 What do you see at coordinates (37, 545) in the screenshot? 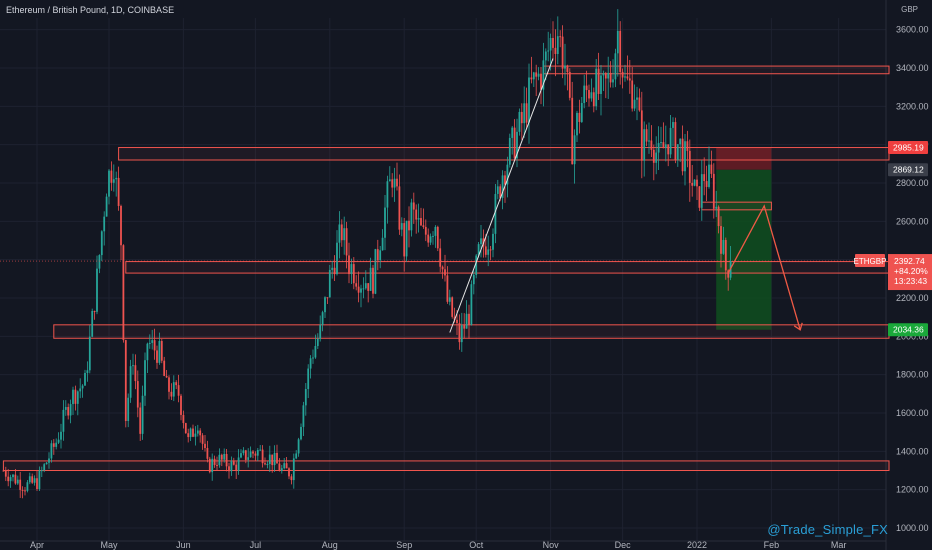
I see `x-tick-label: Apr` at bounding box center [37, 545].